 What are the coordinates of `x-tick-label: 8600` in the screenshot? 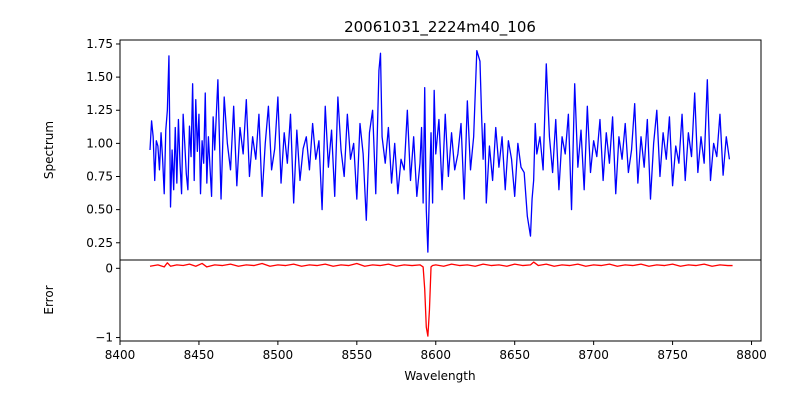 It's located at (435, 355).